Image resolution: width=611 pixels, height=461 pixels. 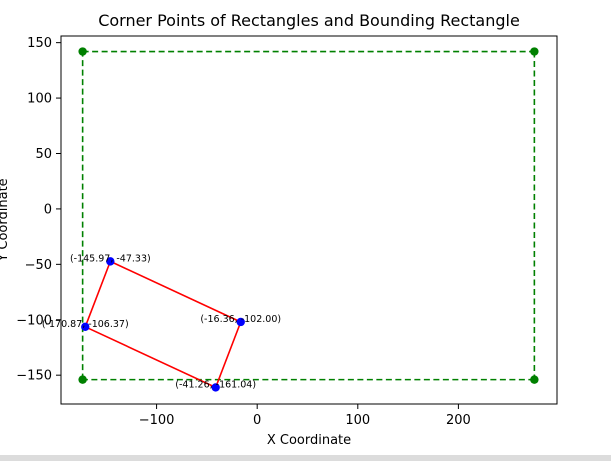 What do you see at coordinates (458, 420) in the screenshot?
I see `x-tick-label: 200` at bounding box center [458, 420].